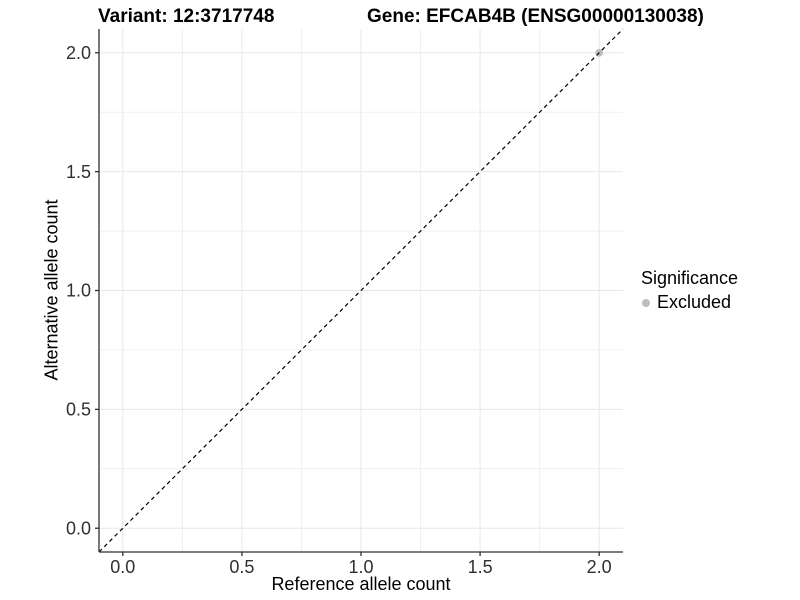 The image size is (800, 600). Describe the element at coordinates (241, 567) in the screenshot. I see `x-tick-label: 0.5` at that location.